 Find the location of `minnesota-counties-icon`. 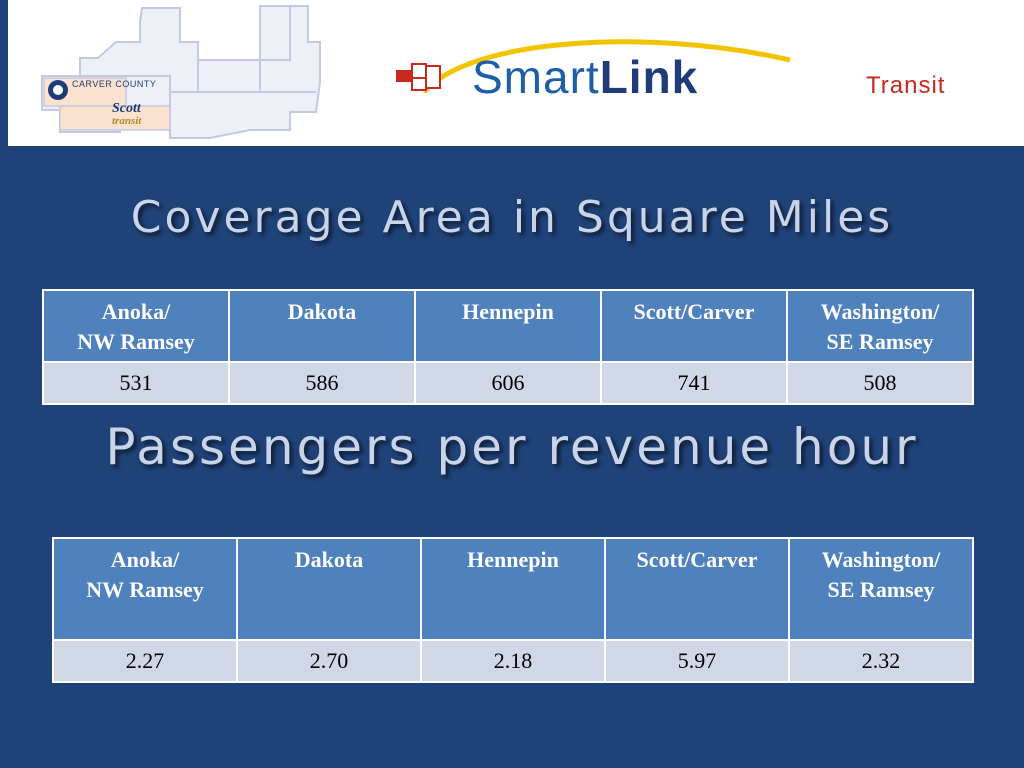

minnesota-counties-icon is located at coordinates (418, 77).